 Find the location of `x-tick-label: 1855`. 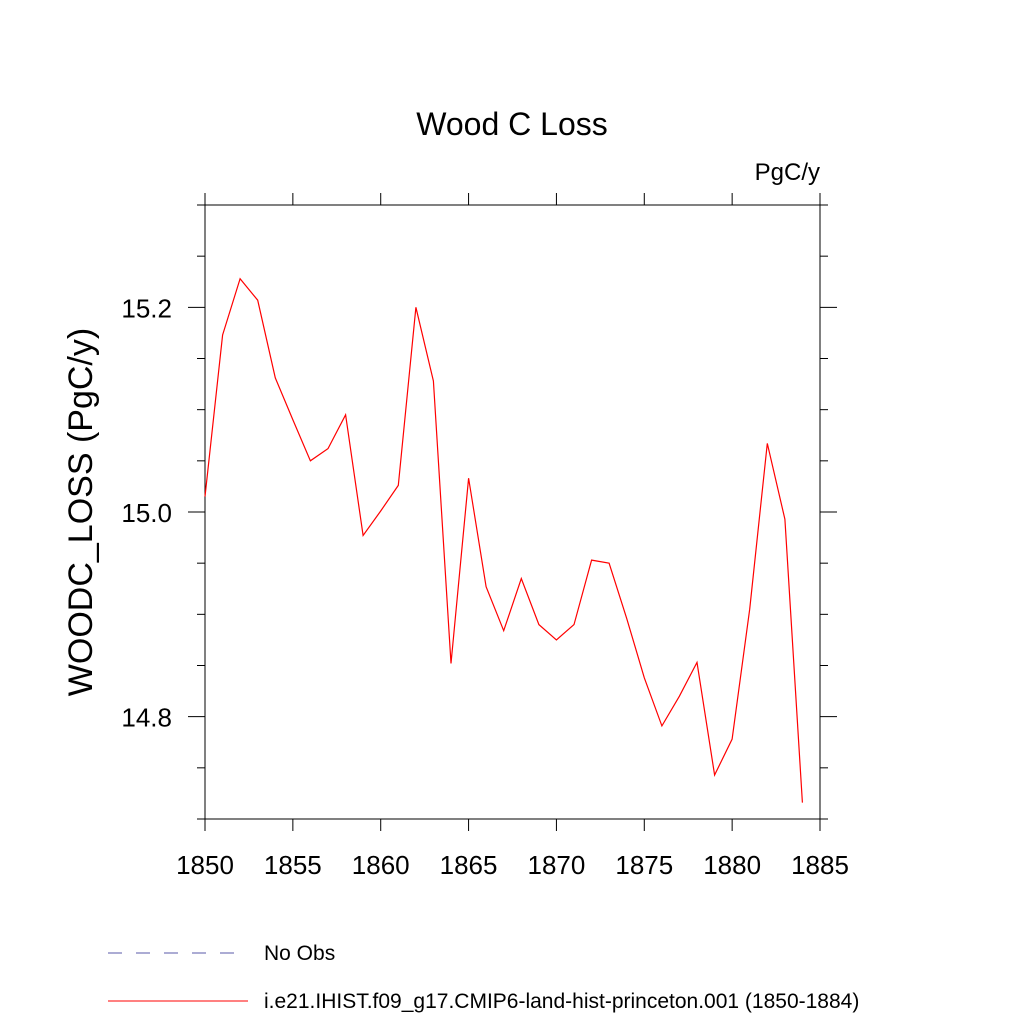

x-tick-label: 1855 is located at coordinates (293, 865).